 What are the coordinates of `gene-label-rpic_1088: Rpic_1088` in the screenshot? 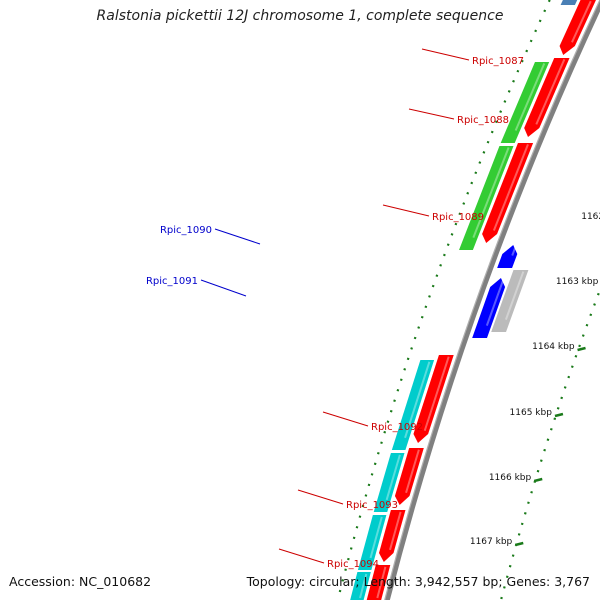 It's located at (458, 117).